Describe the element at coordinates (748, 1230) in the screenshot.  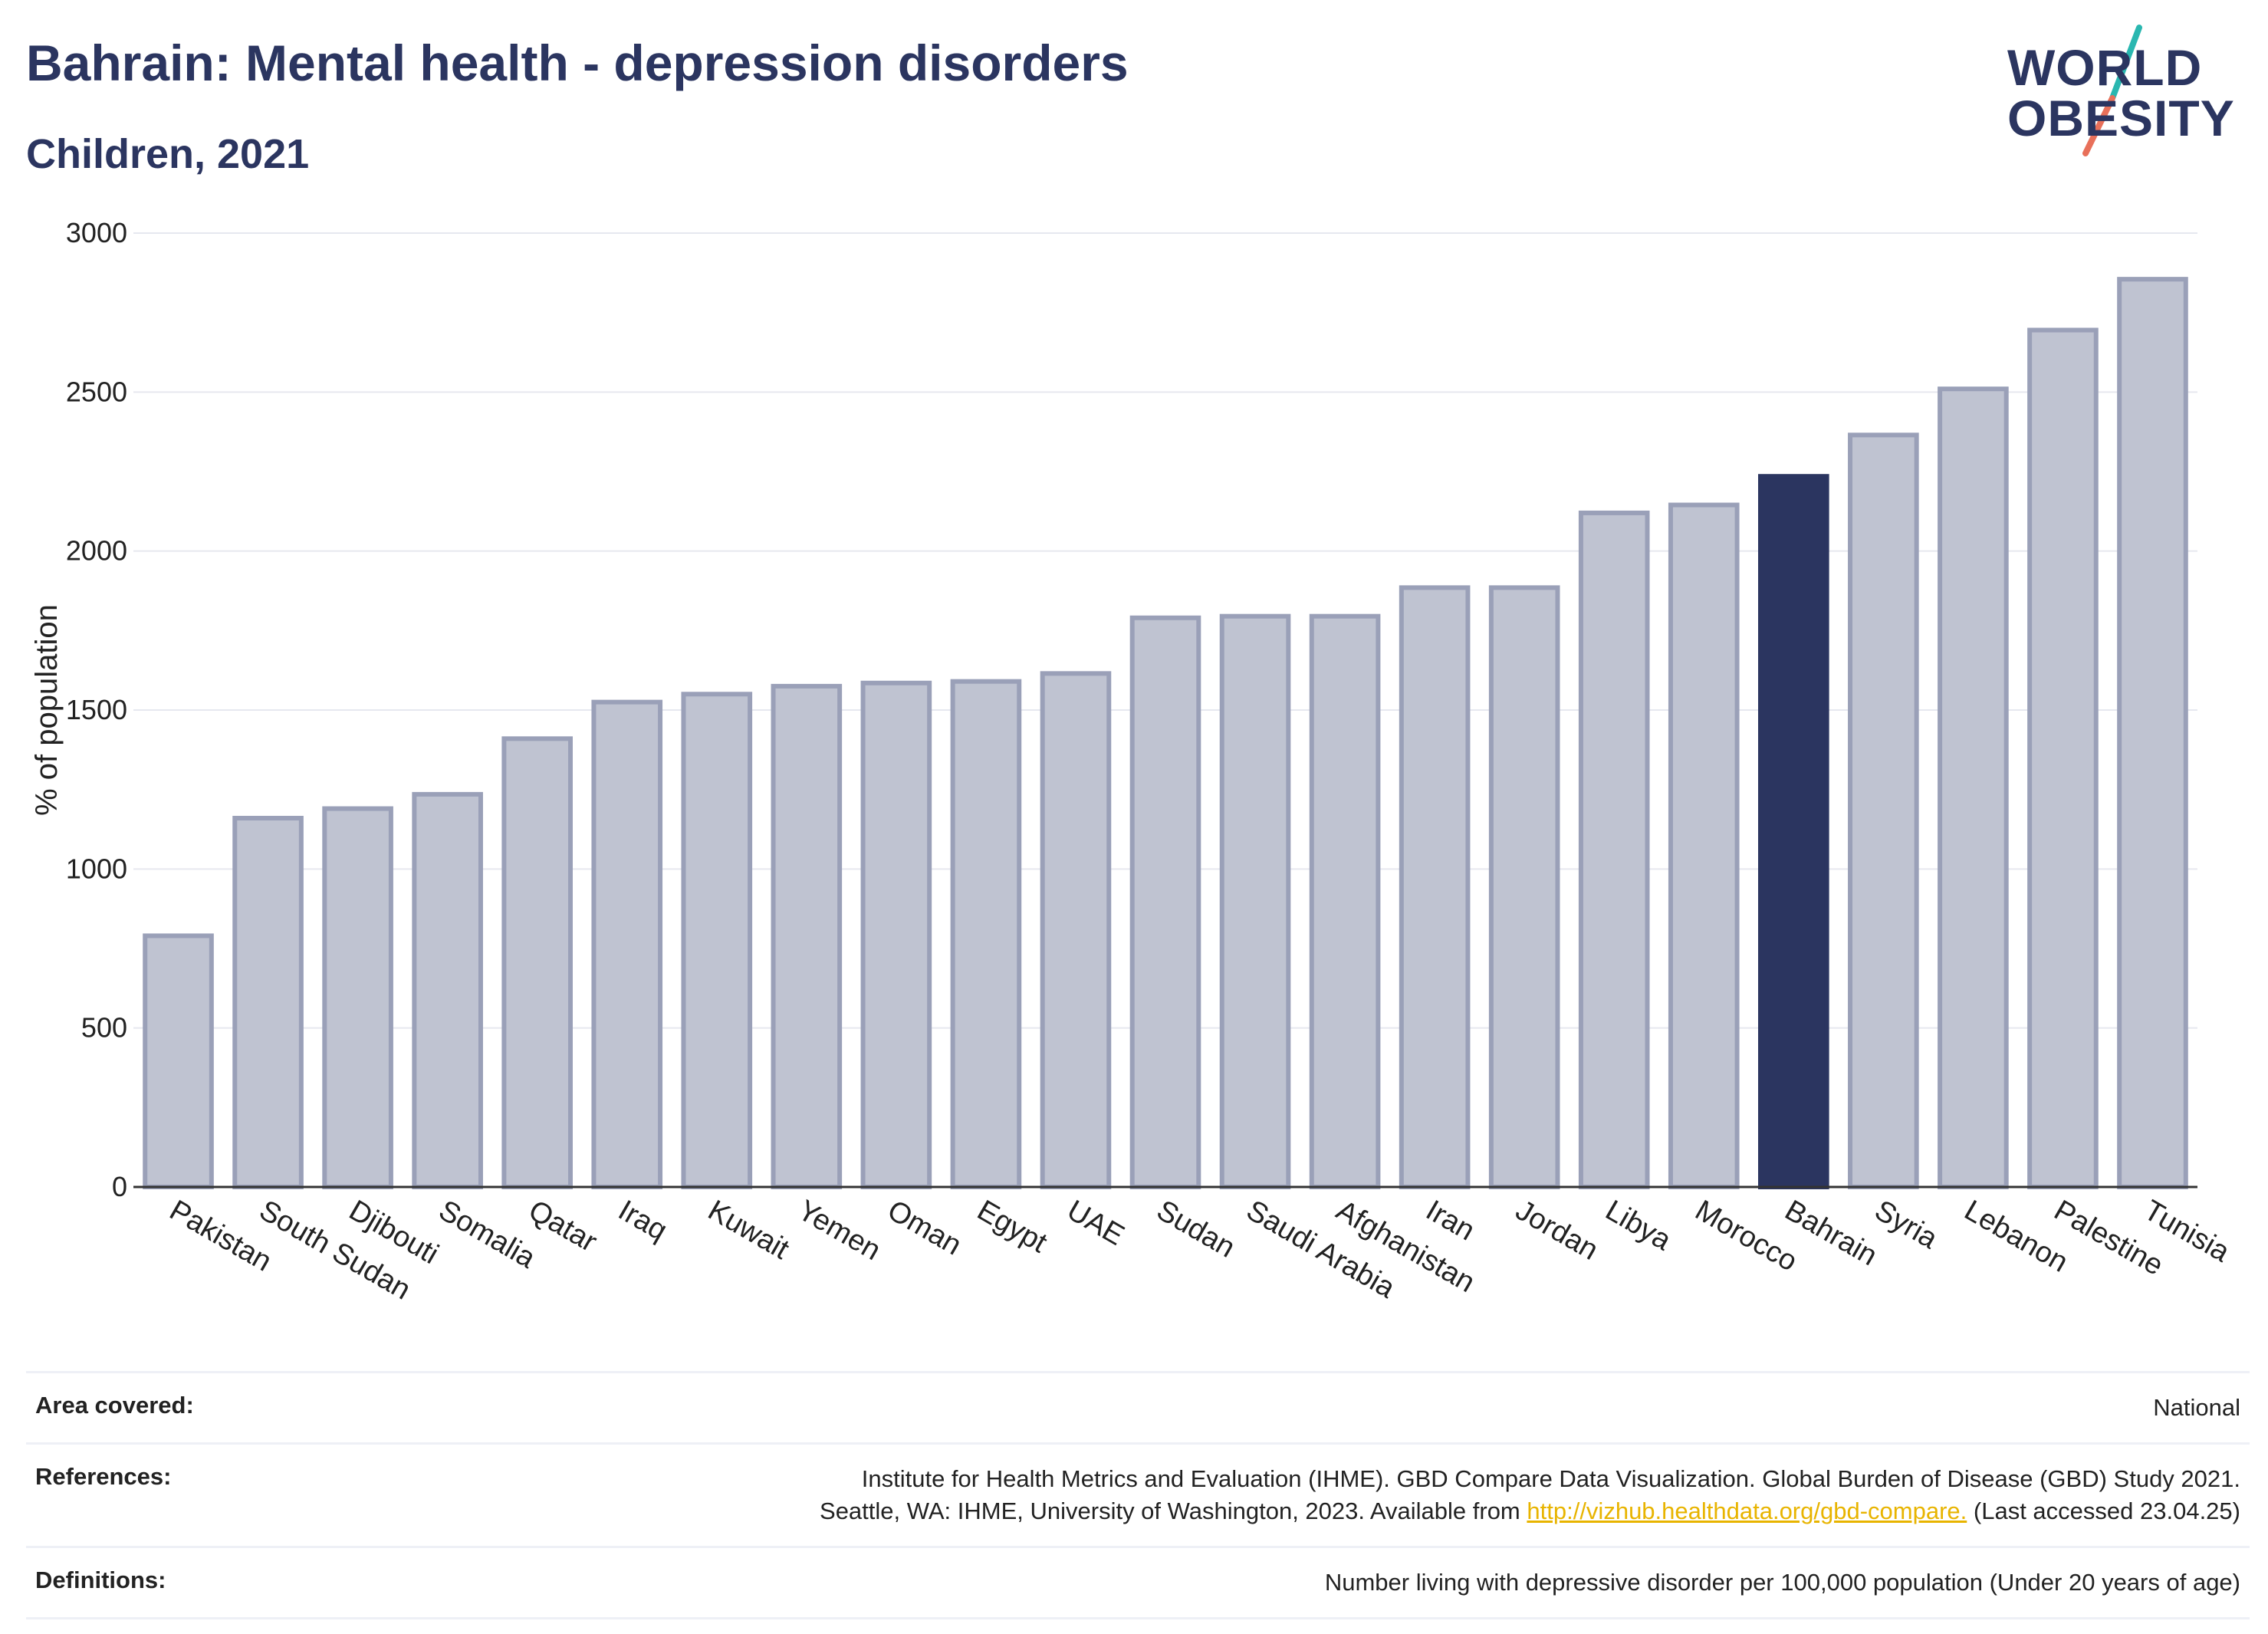
I see `x-tick-label: Kuwait` at that location.